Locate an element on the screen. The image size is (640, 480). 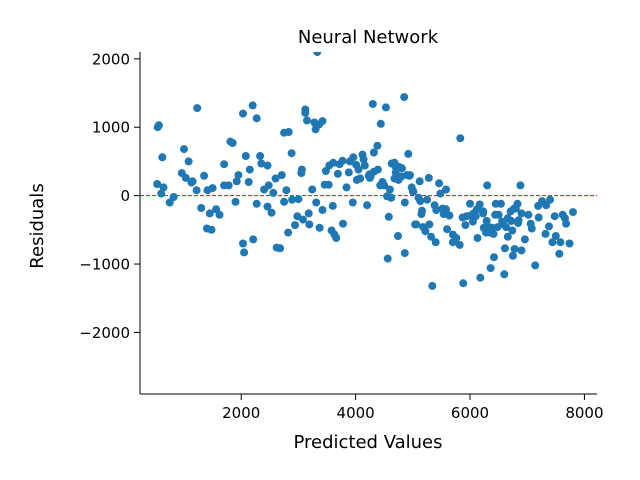
x-axis-ticks: 2000 4000 6000 8000 is located at coordinates (413, 408).